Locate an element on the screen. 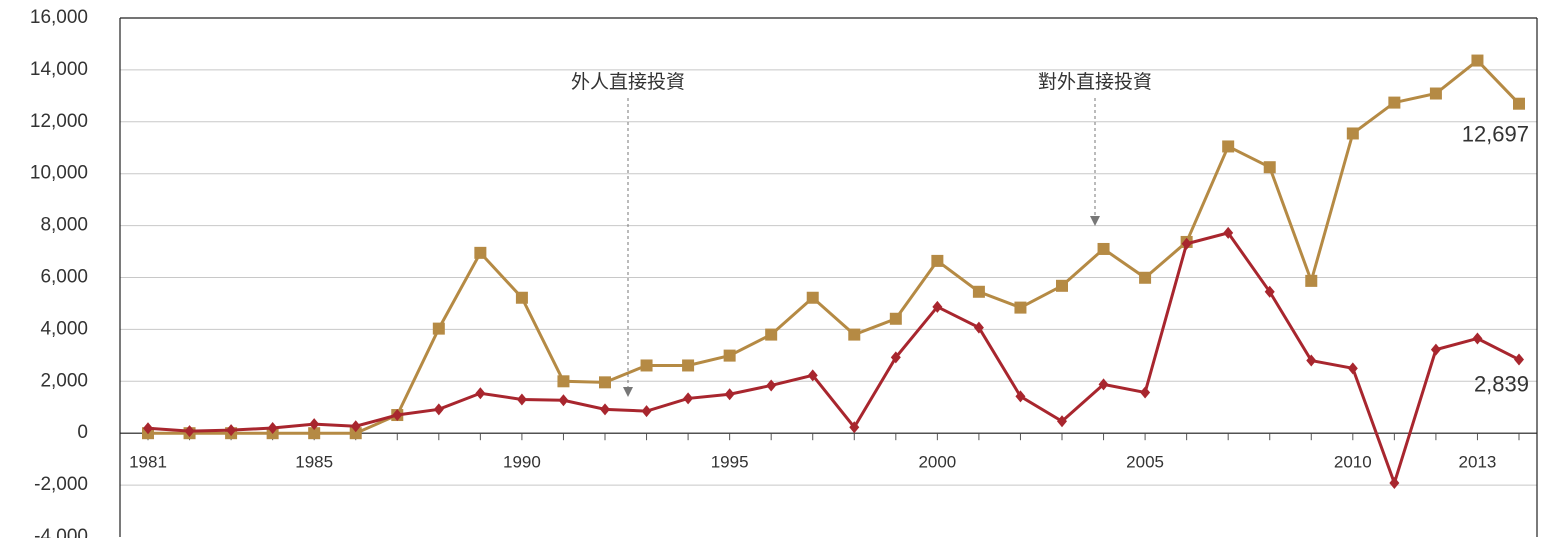 The width and height of the screenshot is (1543, 538). x-tick-label: 1981 is located at coordinates (148, 461).